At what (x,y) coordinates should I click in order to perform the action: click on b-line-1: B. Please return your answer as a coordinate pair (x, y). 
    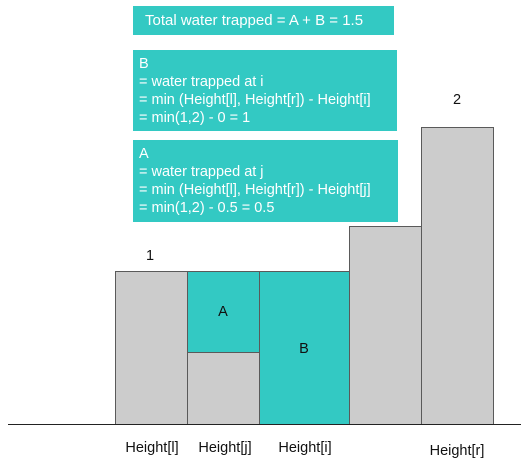
    Looking at the image, I should click on (144, 64).